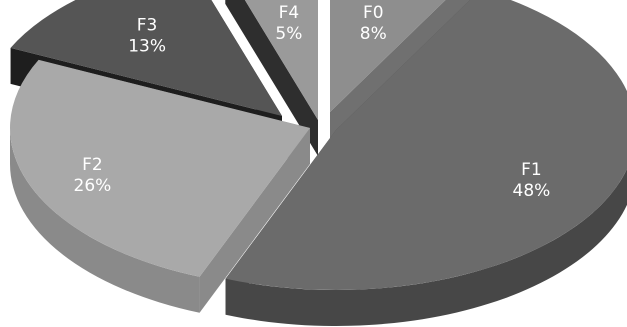 The image size is (627, 327). What do you see at coordinates (288, 34) in the screenshot?
I see `slice-f4-percent-label: 5%` at bounding box center [288, 34].